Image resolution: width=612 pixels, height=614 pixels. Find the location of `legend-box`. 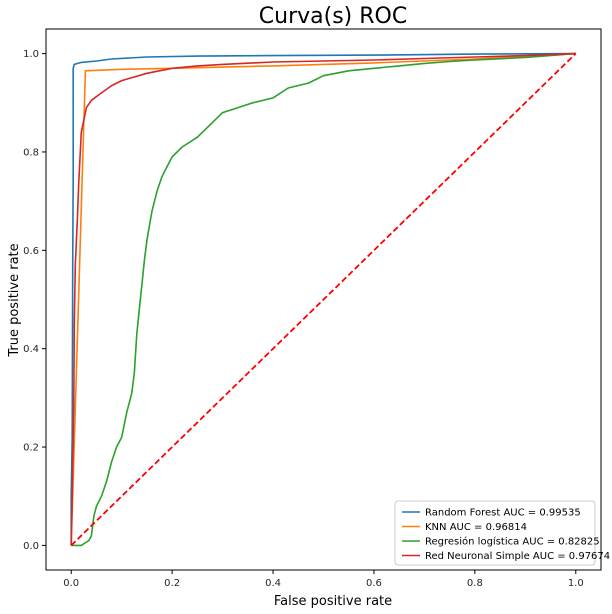

legend-box is located at coordinates (495, 533).